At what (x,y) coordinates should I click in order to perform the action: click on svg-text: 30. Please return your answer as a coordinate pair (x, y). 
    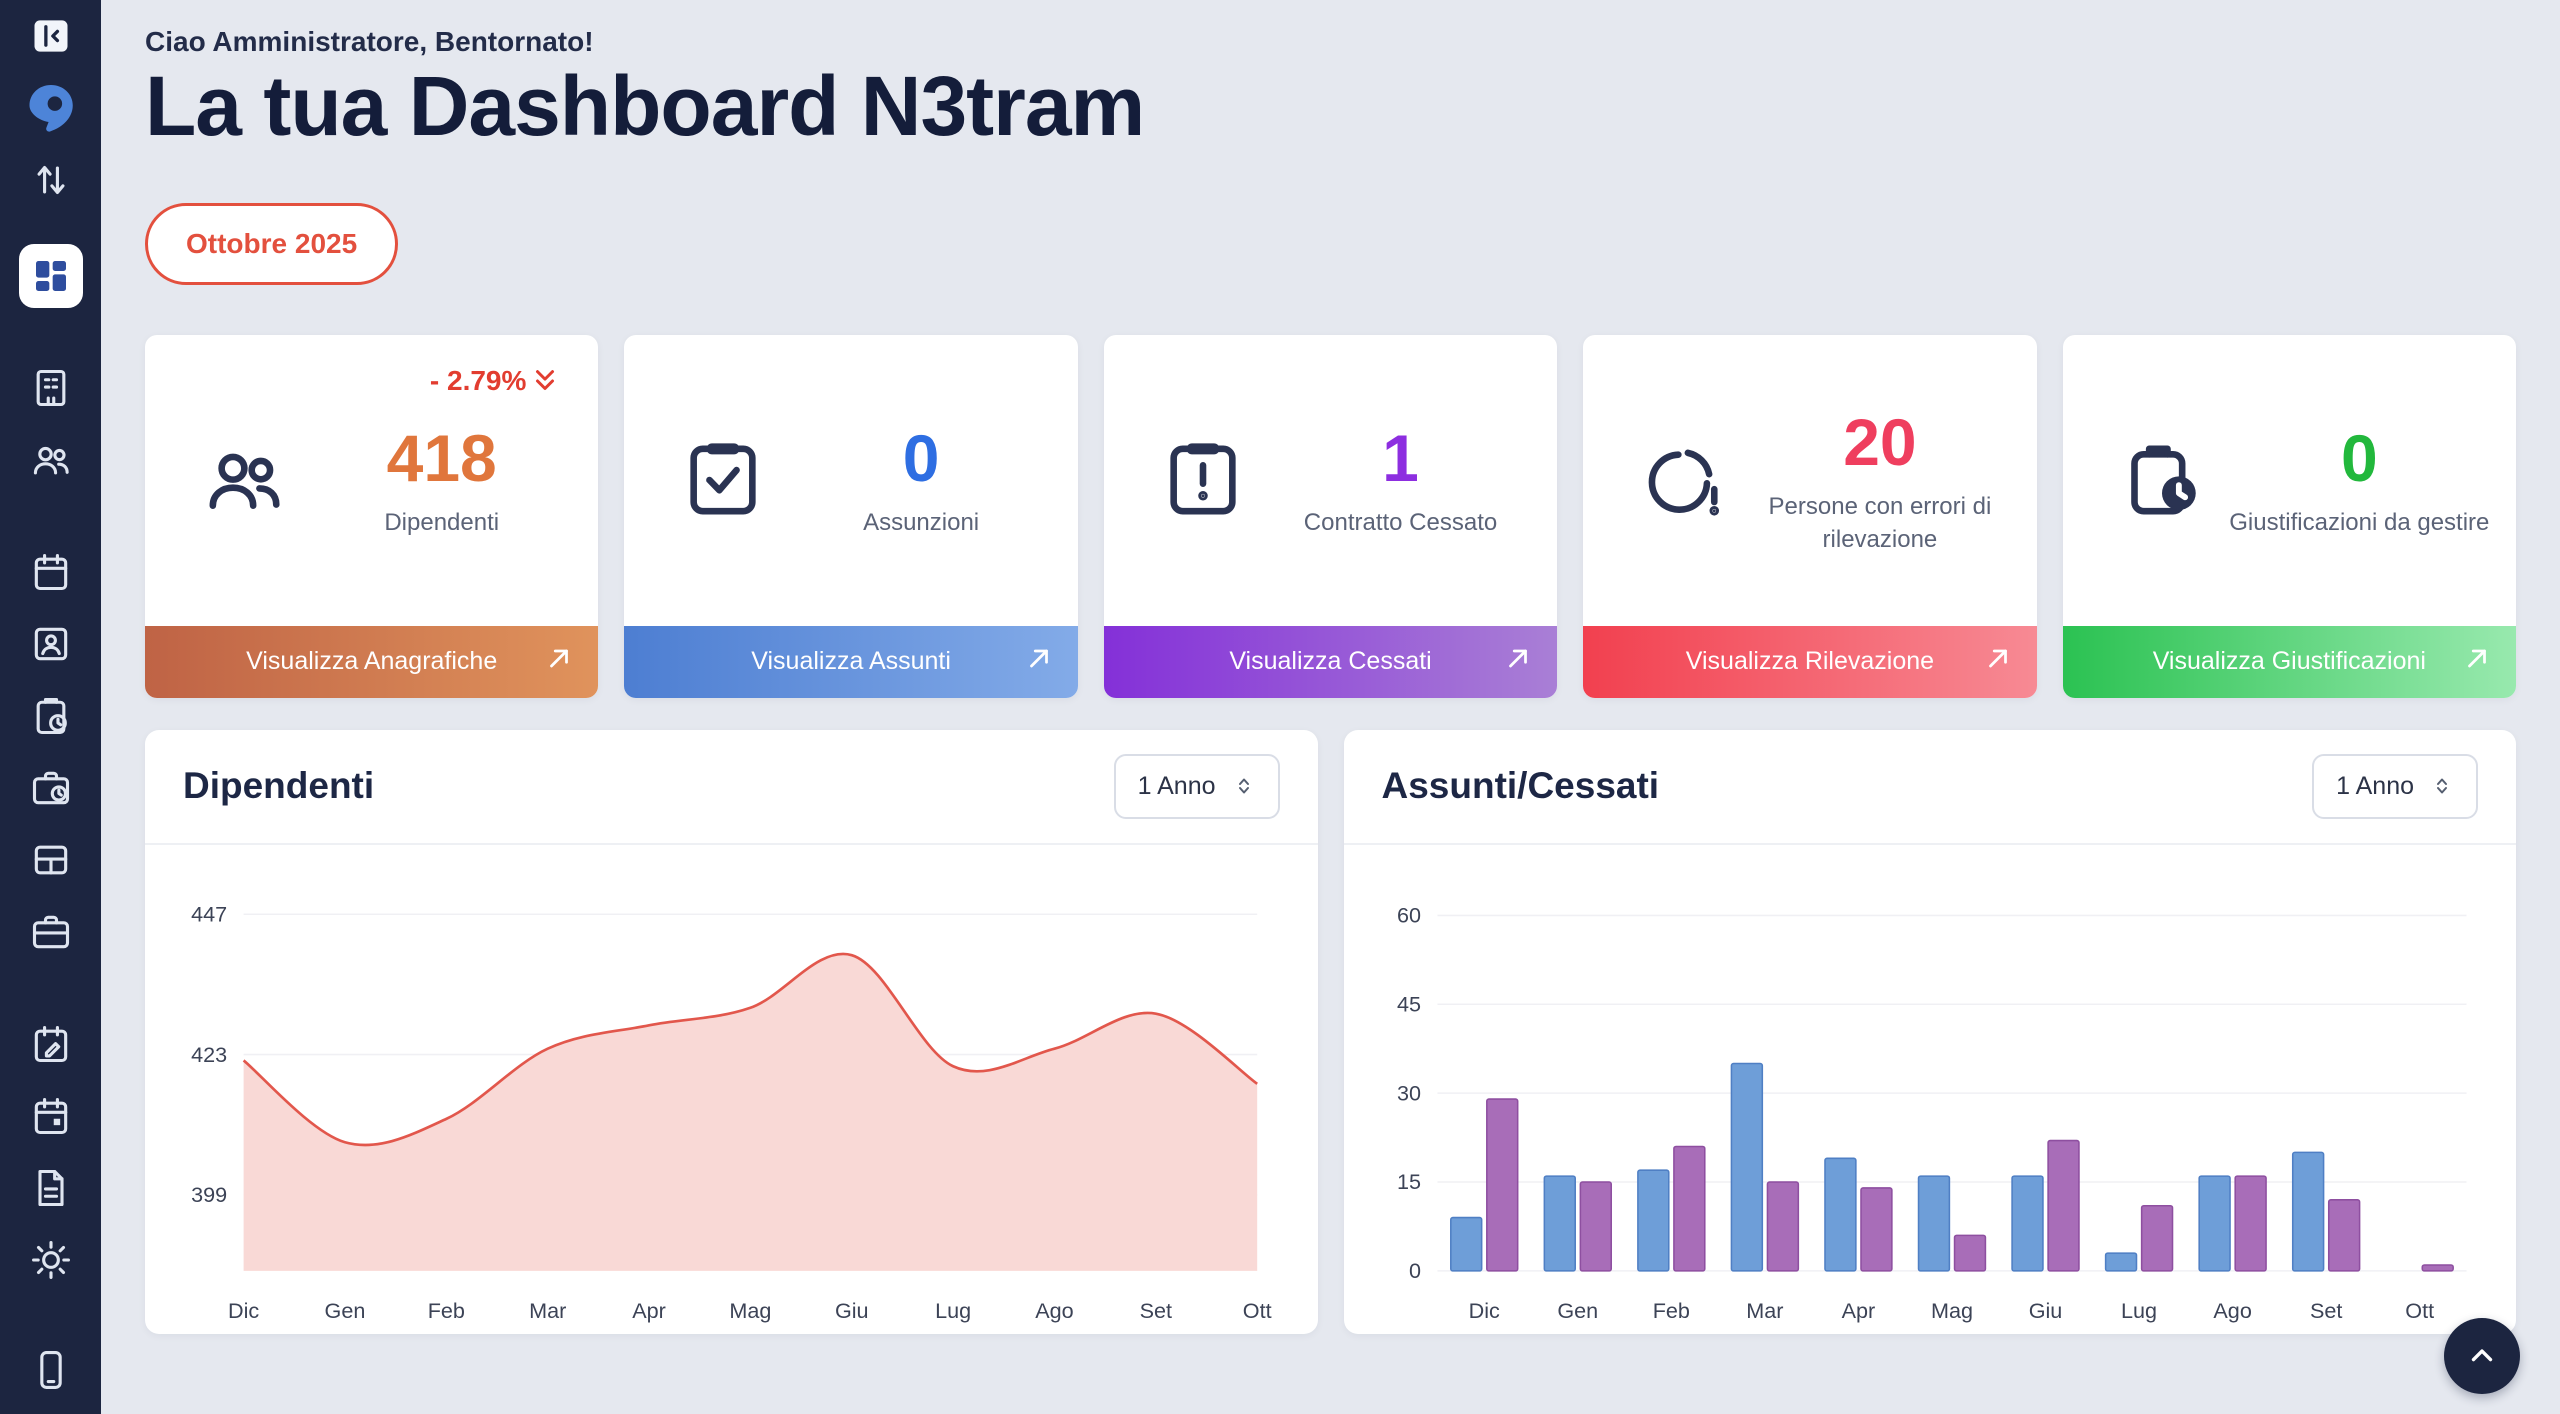
    Looking at the image, I should click on (1408, 1092).